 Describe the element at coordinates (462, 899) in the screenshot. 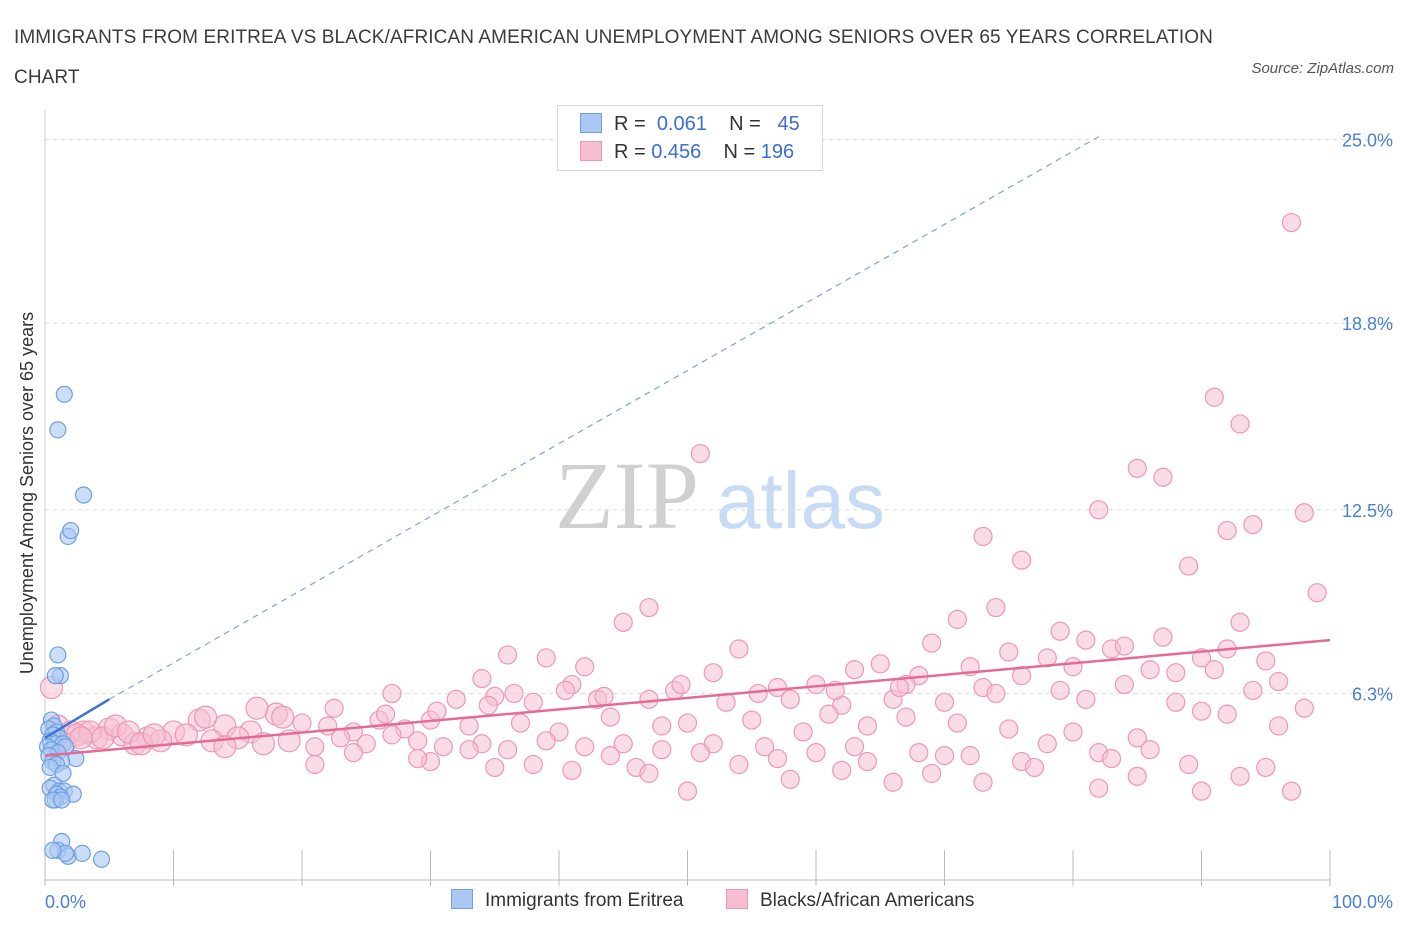

I see `bottom-legend-swatch-blue` at that location.